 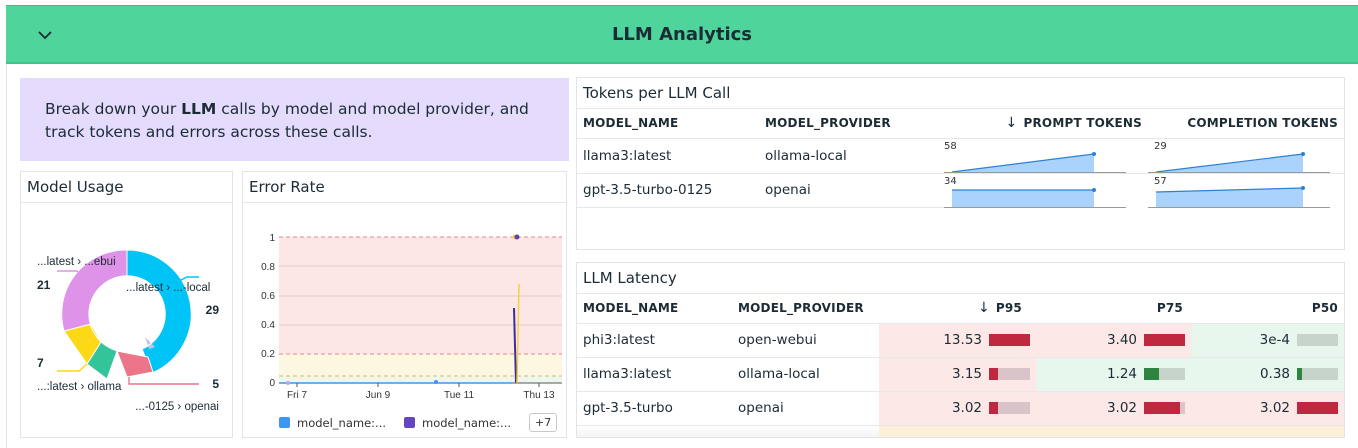 What do you see at coordinates (960, 278) in the screenshot?
I see `widget-title: LLM Latency` at bounding box center [960, 278].